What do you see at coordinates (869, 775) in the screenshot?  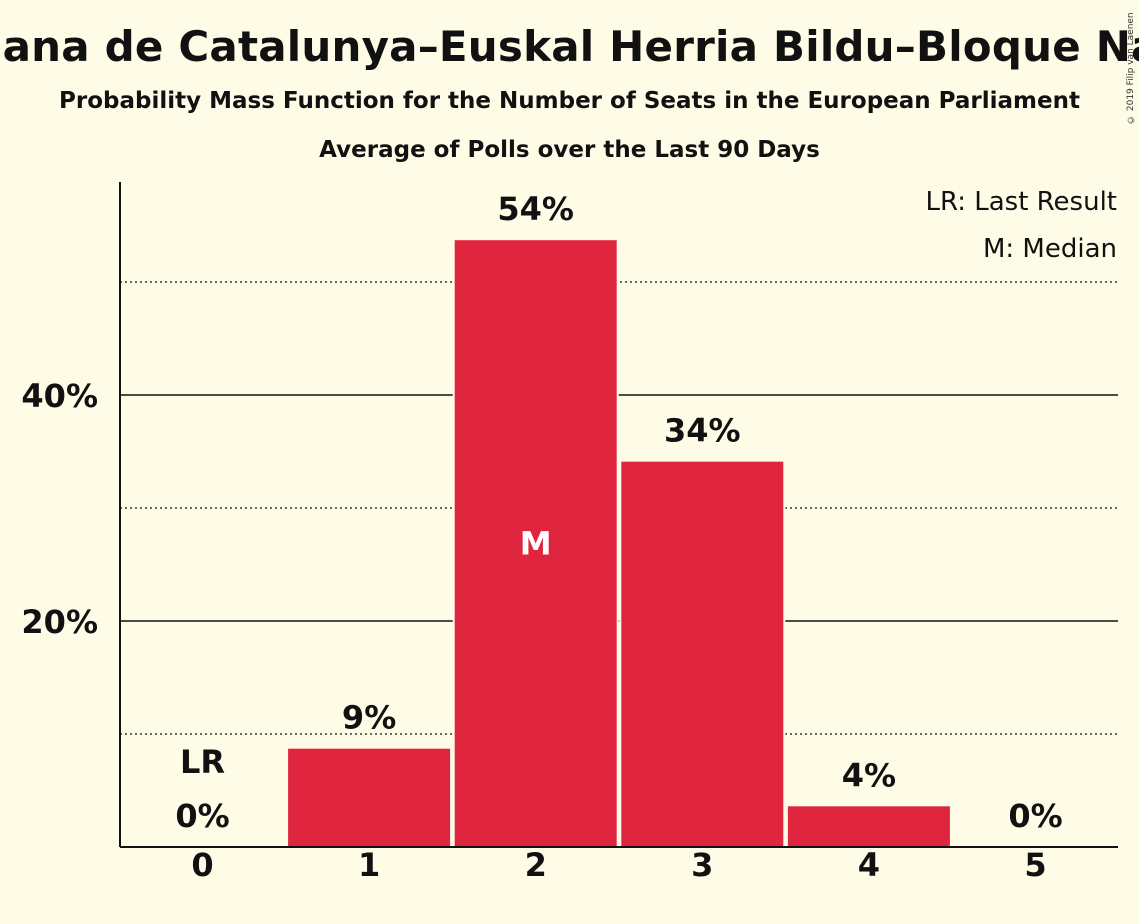 I see `data-label: 4%` at bounding box center [869, 775].